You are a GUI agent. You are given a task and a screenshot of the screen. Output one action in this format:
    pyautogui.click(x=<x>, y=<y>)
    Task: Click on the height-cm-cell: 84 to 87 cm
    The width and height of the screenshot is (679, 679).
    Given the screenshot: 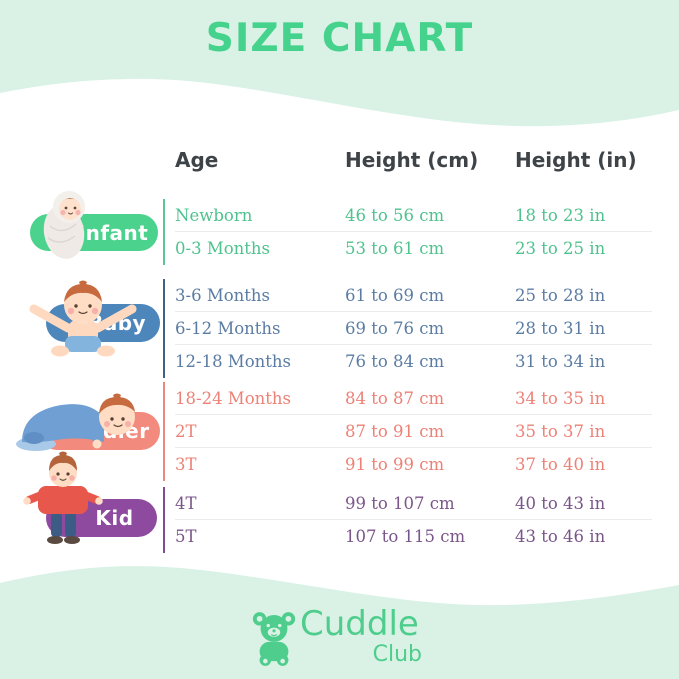 What is the action you would take?
    pyautogui.click(x=395, y=398)
    